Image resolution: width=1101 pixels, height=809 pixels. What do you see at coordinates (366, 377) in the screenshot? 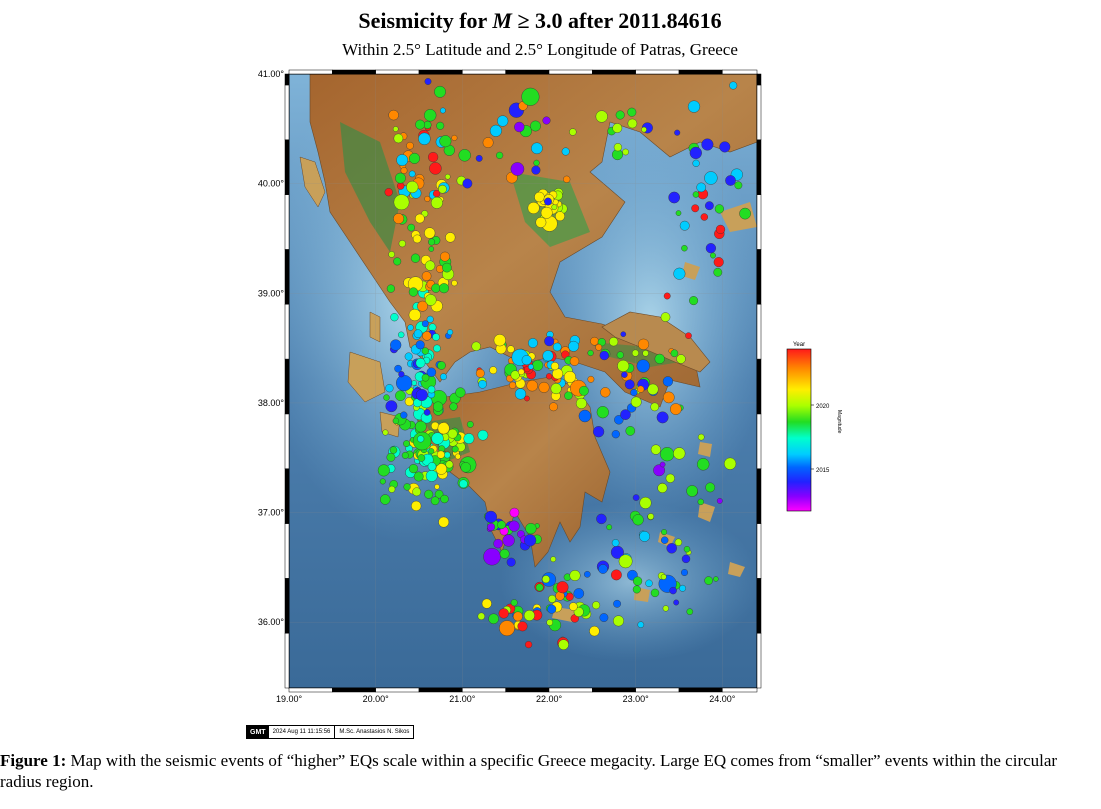
I see `kefalonia-island` at bounding box center [366, 377].